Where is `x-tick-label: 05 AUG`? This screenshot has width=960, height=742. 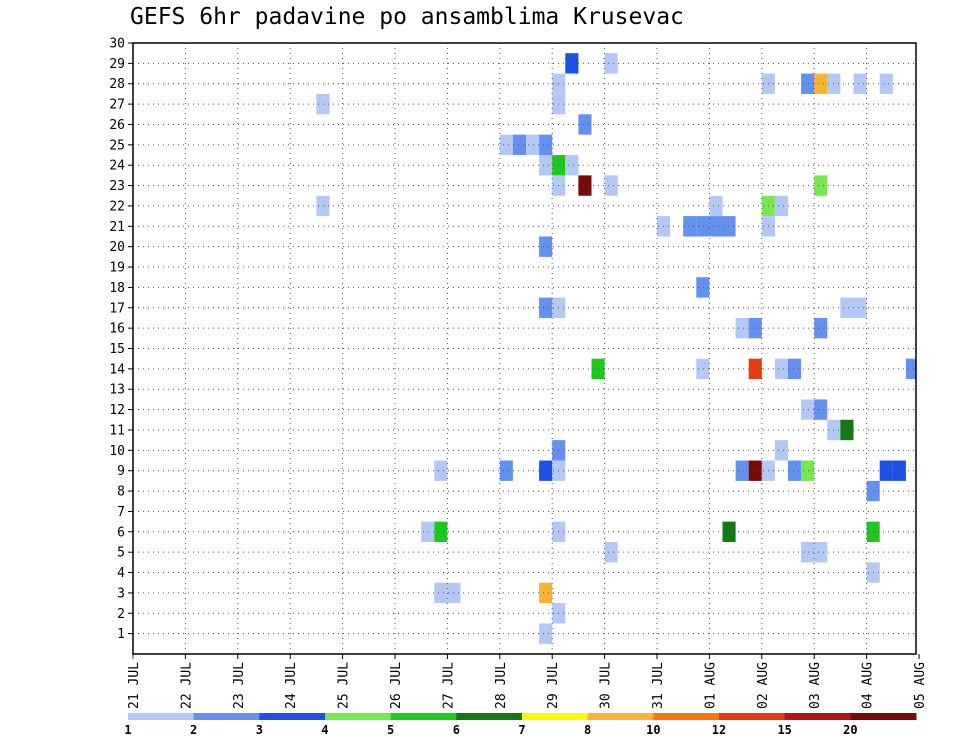 x-tick-label: 05 AUG is located at coordinates (920, 685).